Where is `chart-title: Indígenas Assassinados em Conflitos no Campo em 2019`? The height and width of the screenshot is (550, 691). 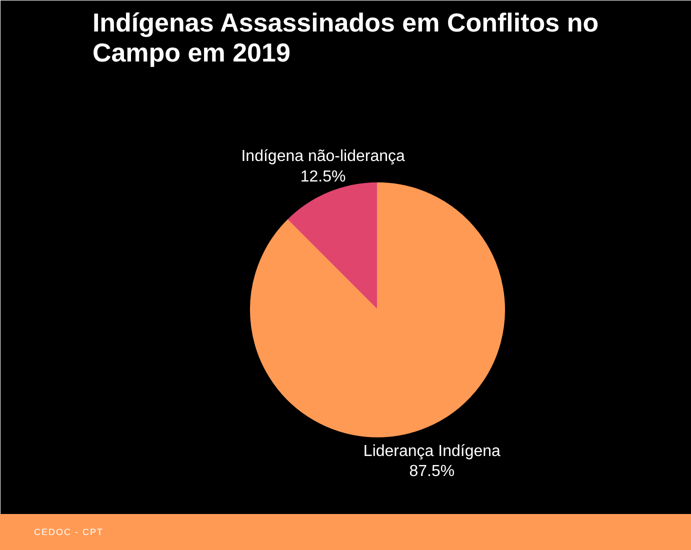 chart-title: Indígenas Assassinados em Conflitos no Campo em 2019 is located at coordinates (345, 38).